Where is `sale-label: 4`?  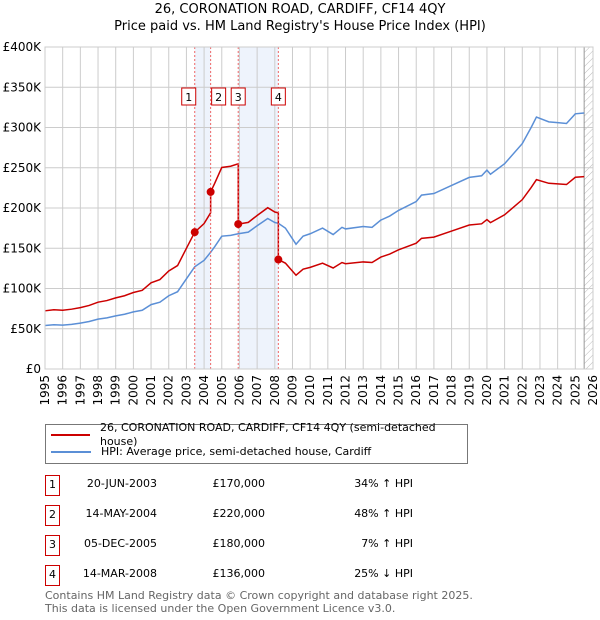 sale-label: 4 is located at coordinates (278, 97).